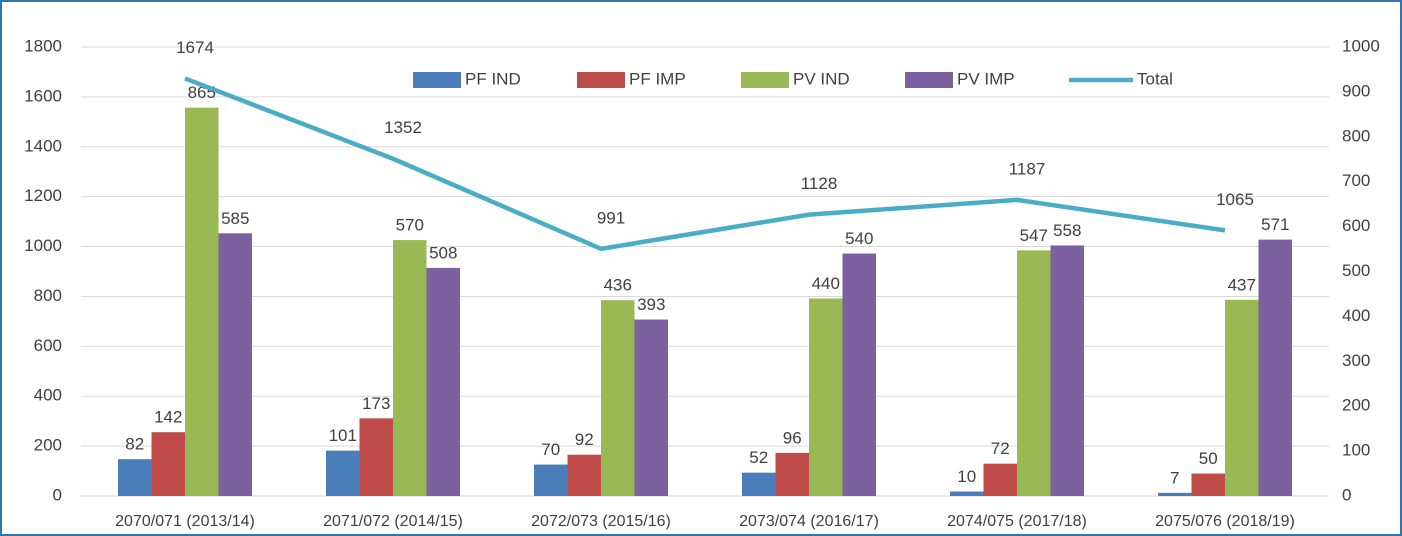 The height and width of the screenshot is (536, 1402). I want to click on y-tick-label: 1600, so click(43, 95).